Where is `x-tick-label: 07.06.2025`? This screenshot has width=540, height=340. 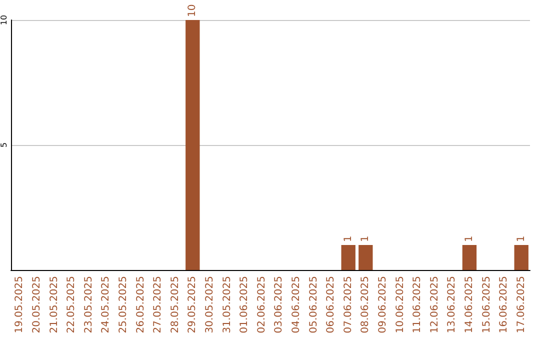 x-tick-label: 07.06.2025 is located at coordinates (348, 305).